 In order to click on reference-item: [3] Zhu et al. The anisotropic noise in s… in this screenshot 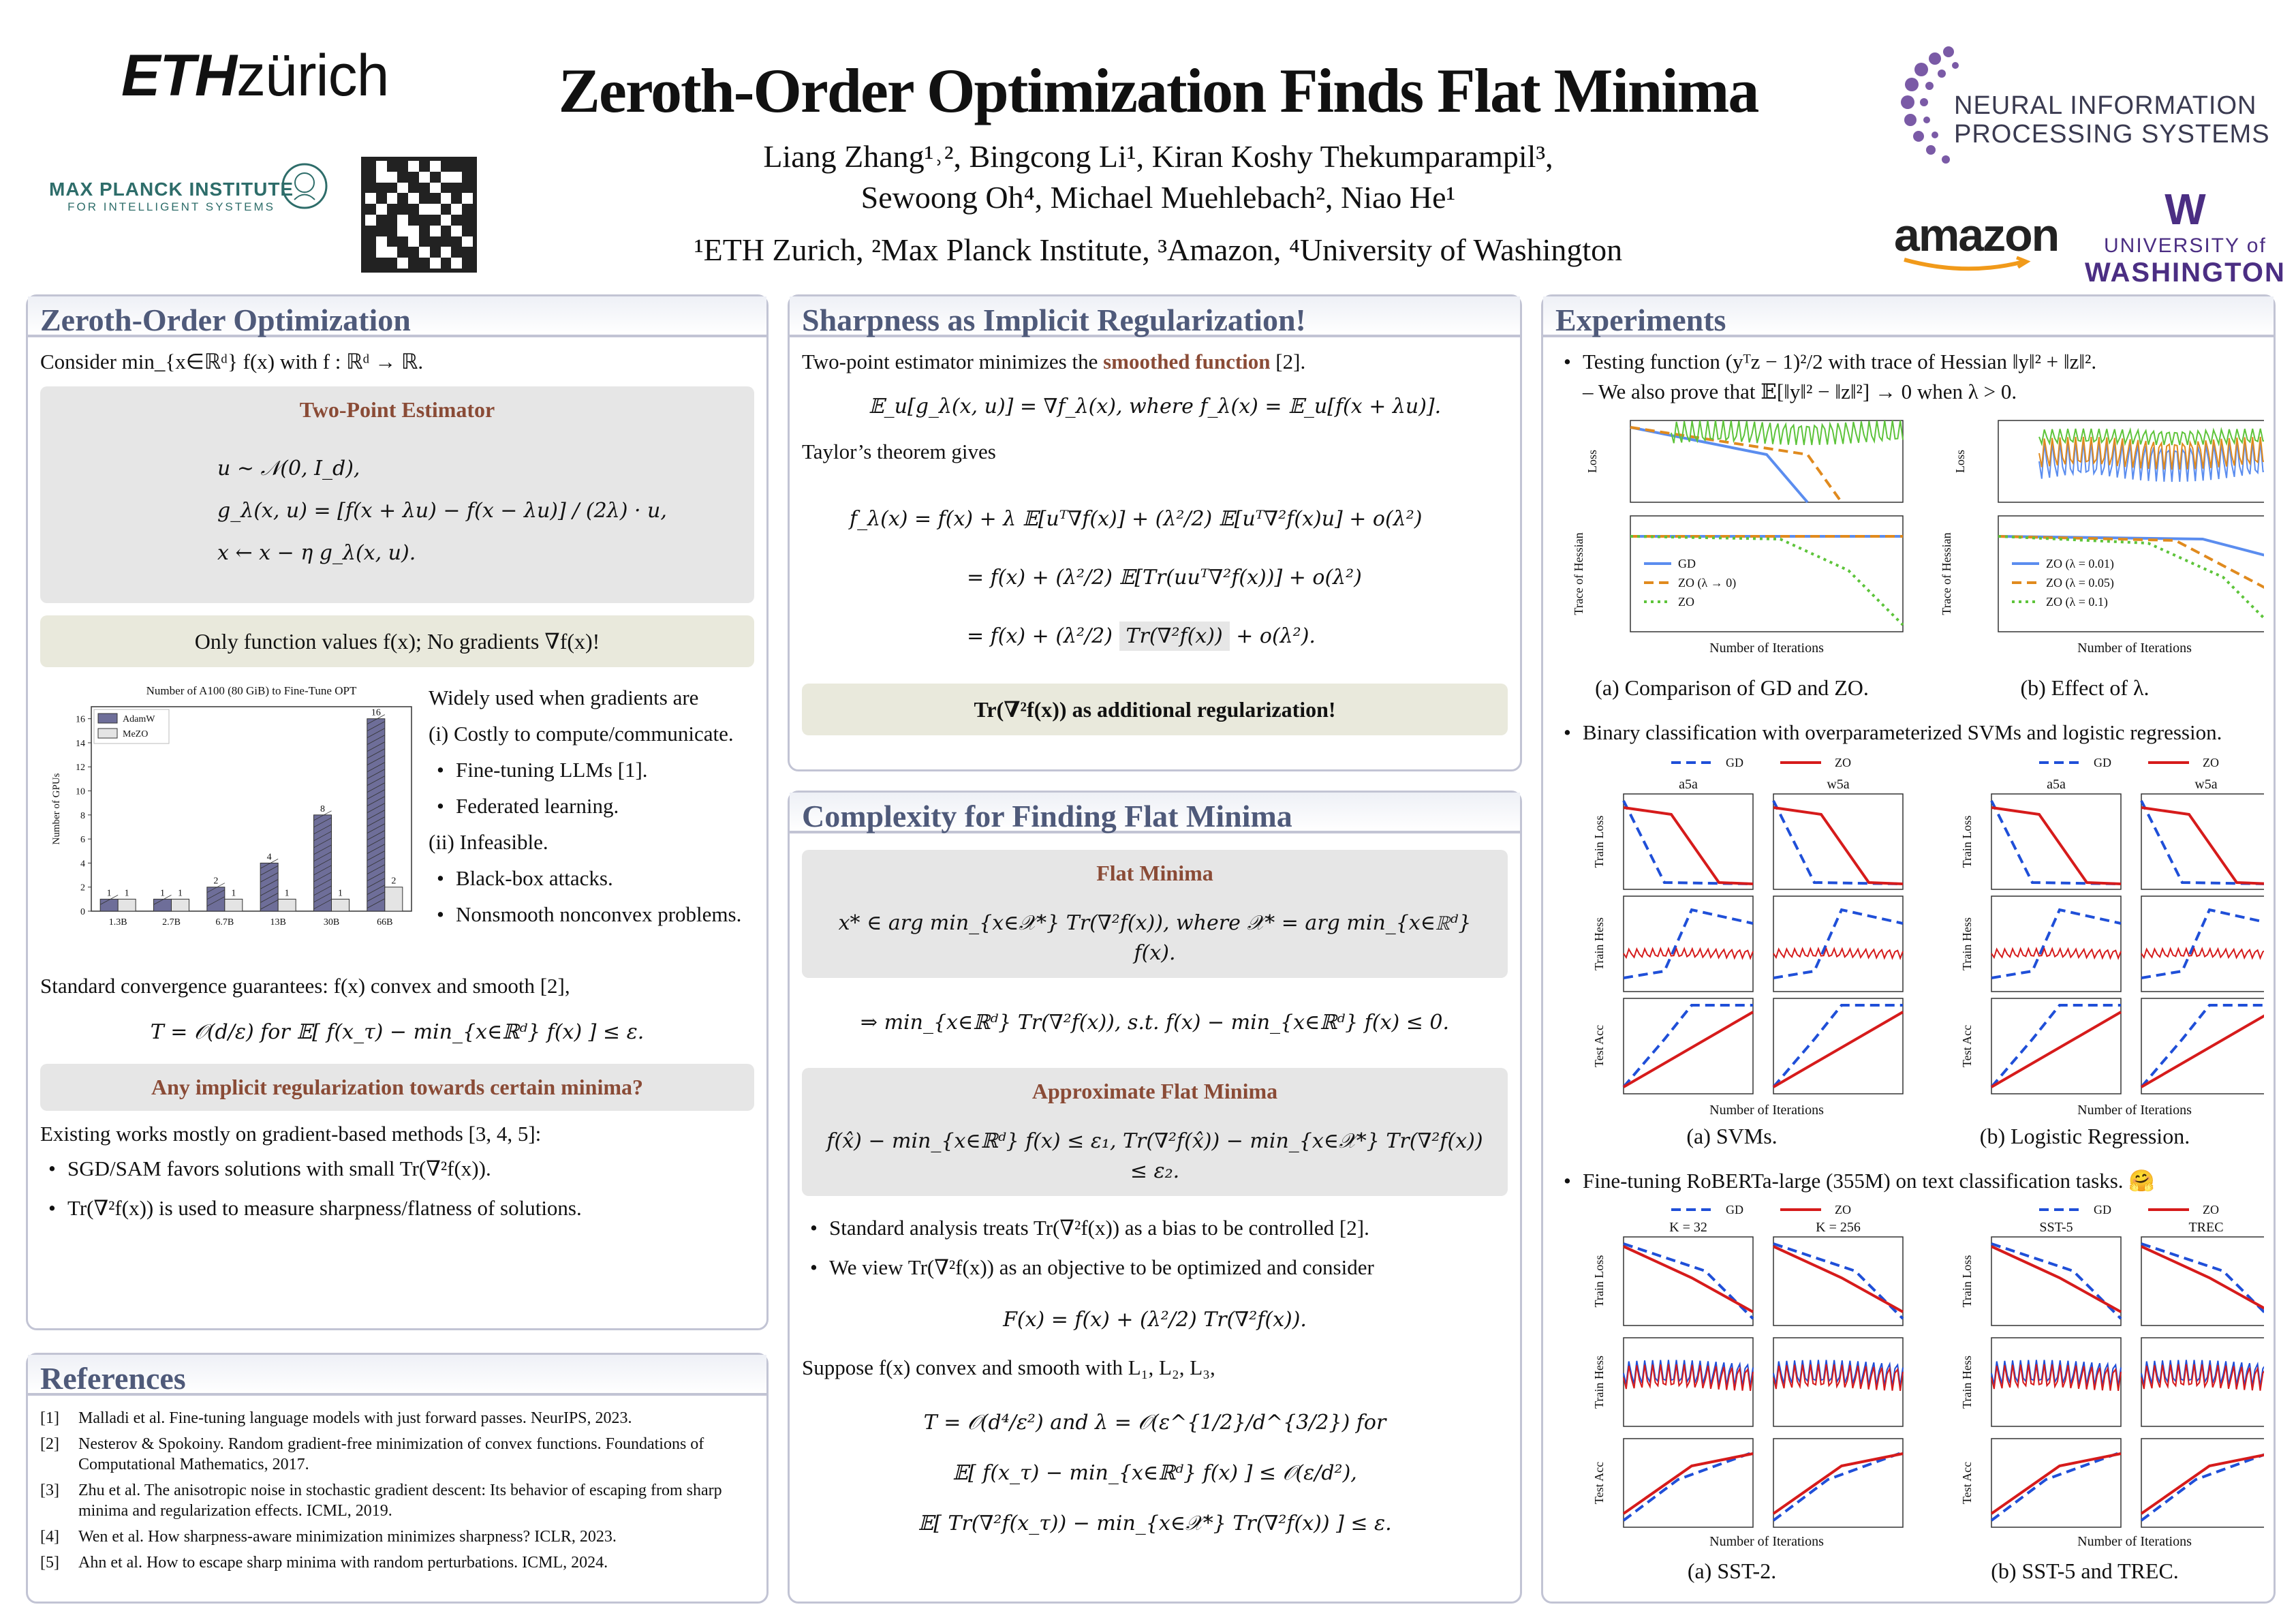, I will do `click(381, 1501)`.